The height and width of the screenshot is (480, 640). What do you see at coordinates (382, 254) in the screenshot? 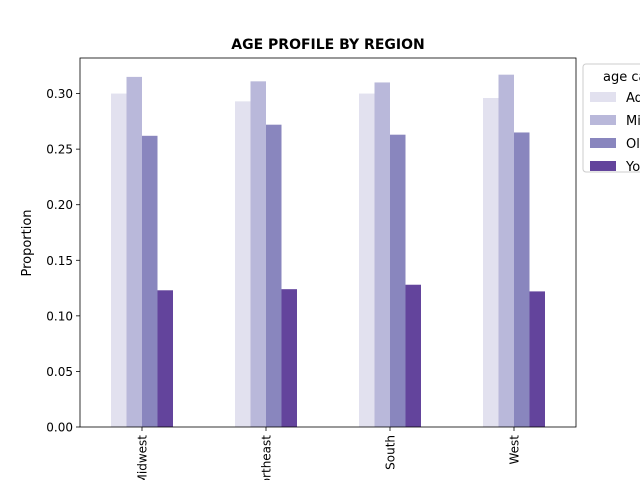
I see `bar-south-middle-aged` at bounding box center [382, 254].